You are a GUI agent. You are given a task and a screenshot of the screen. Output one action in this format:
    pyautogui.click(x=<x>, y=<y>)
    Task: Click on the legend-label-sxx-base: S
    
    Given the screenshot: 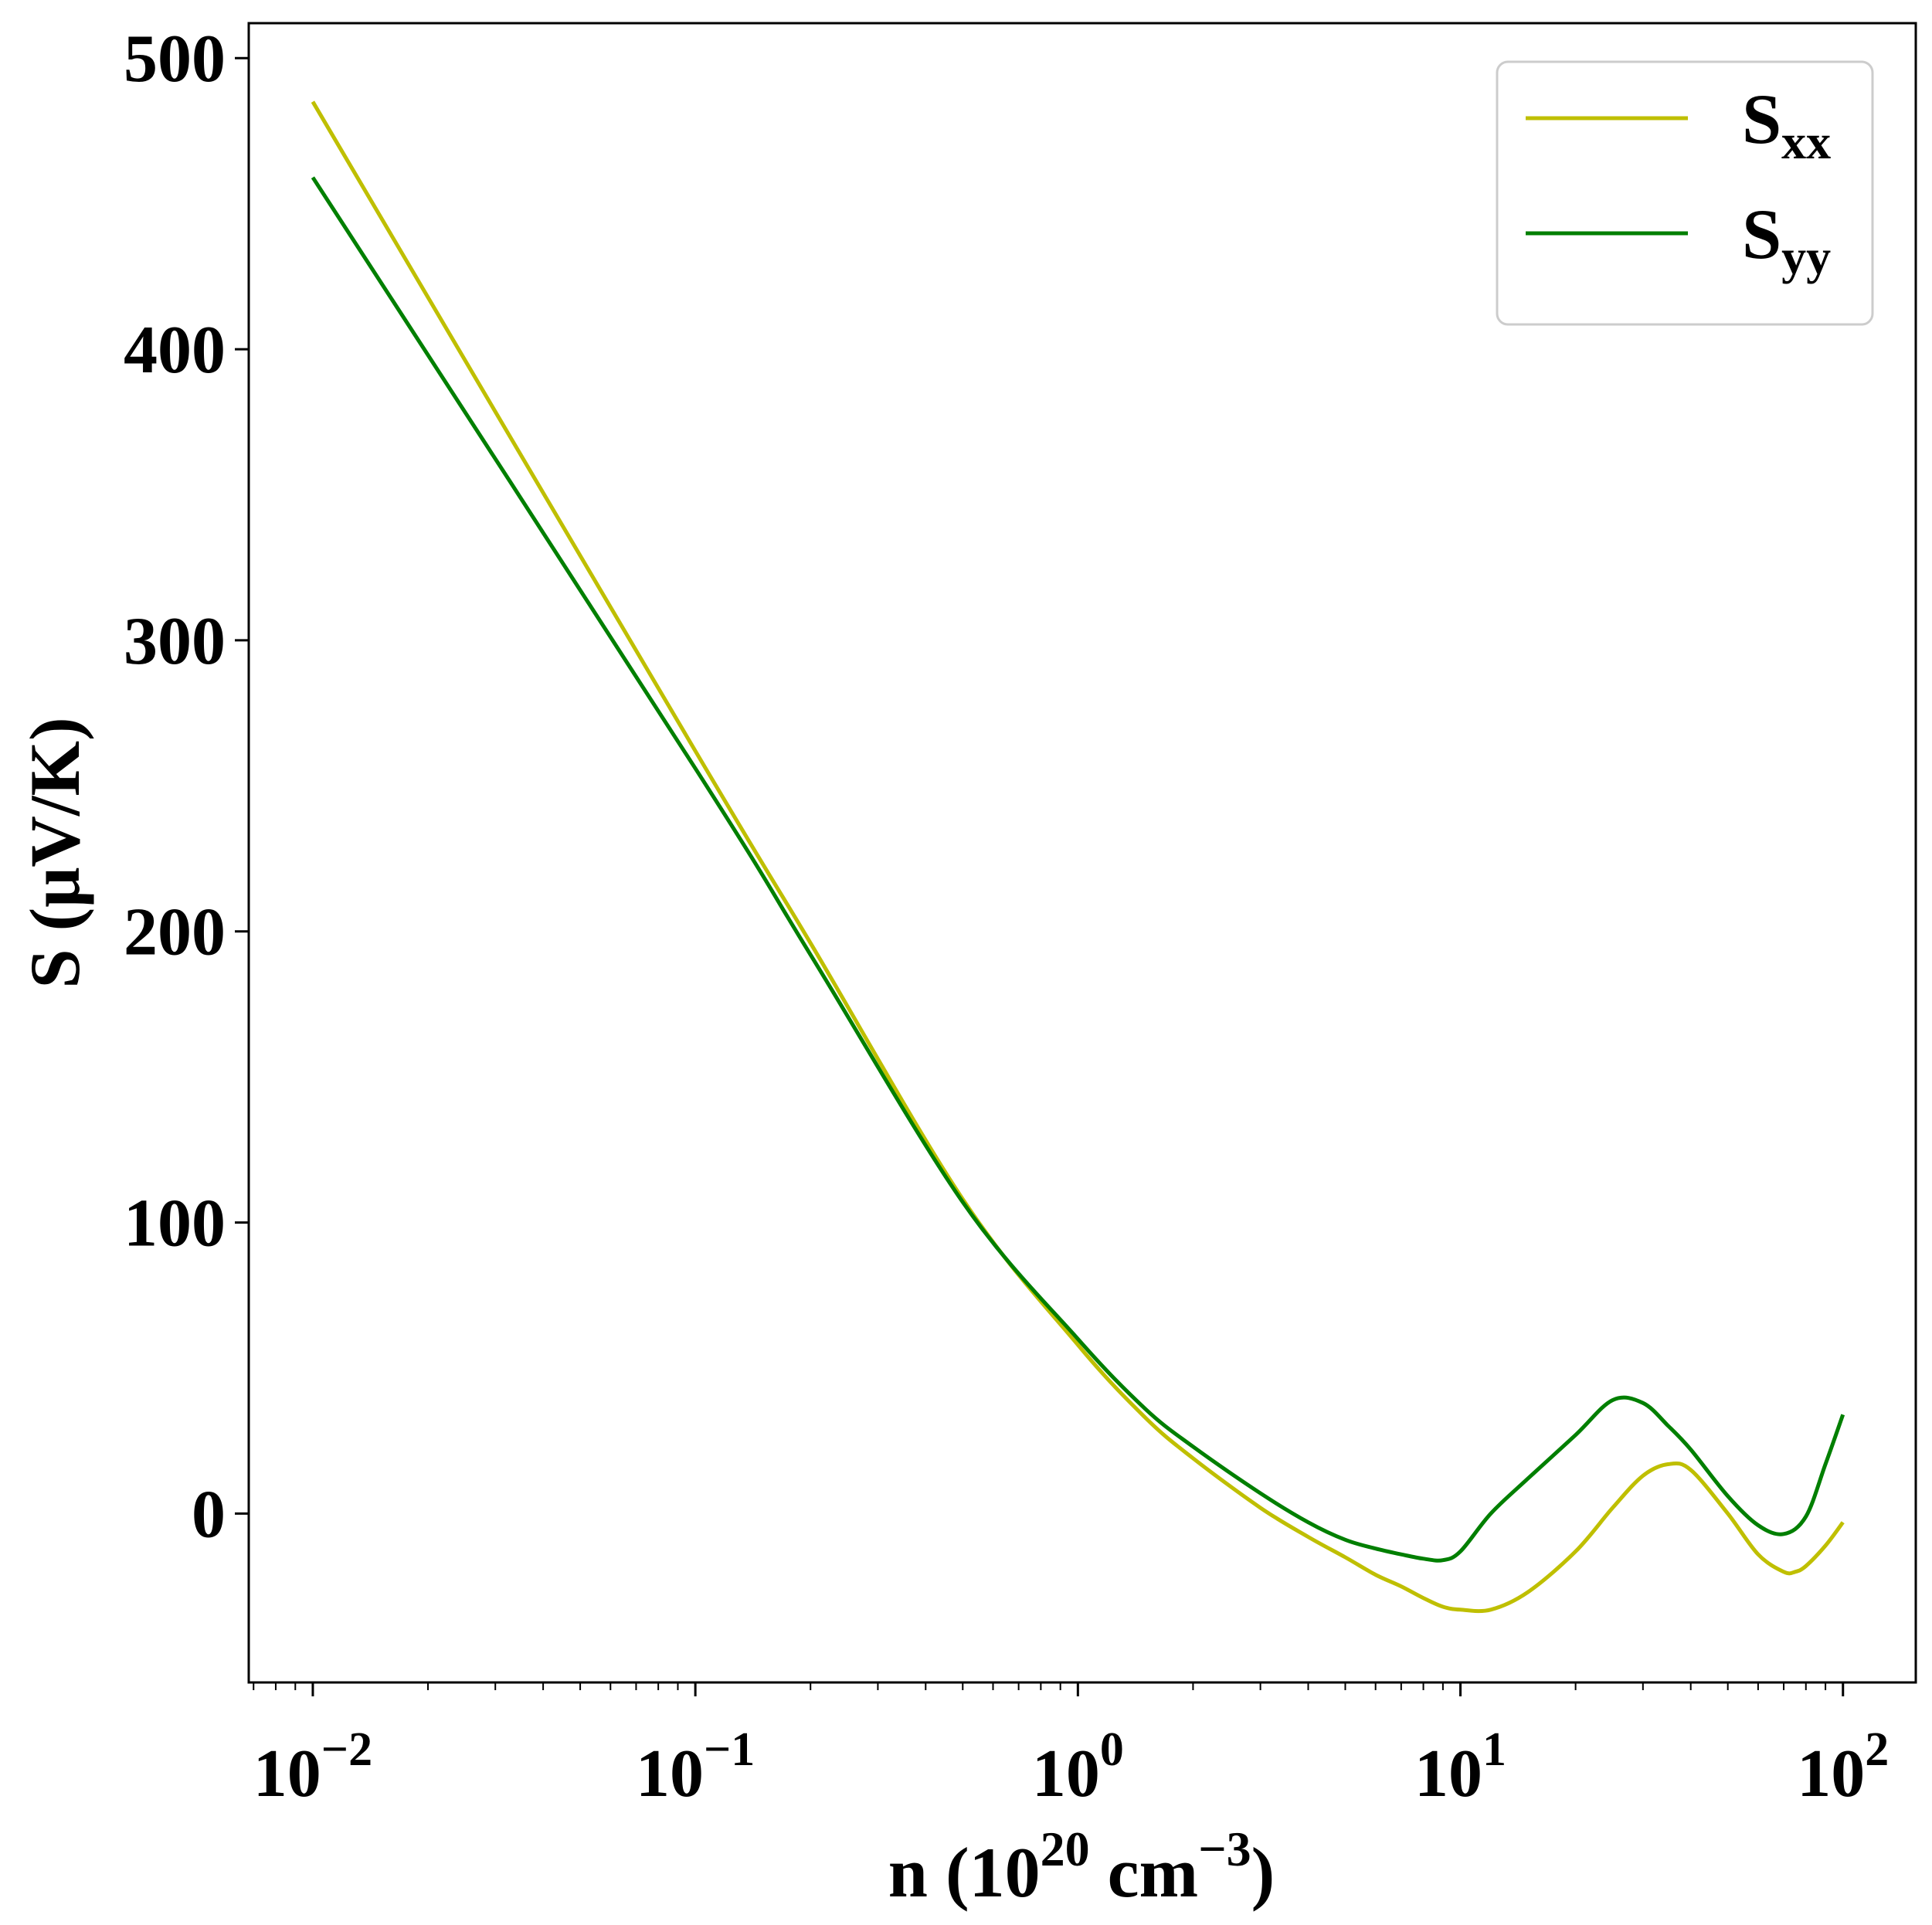 What is the action you would take?
    pyautogui.click(x=1762, y=119)
    